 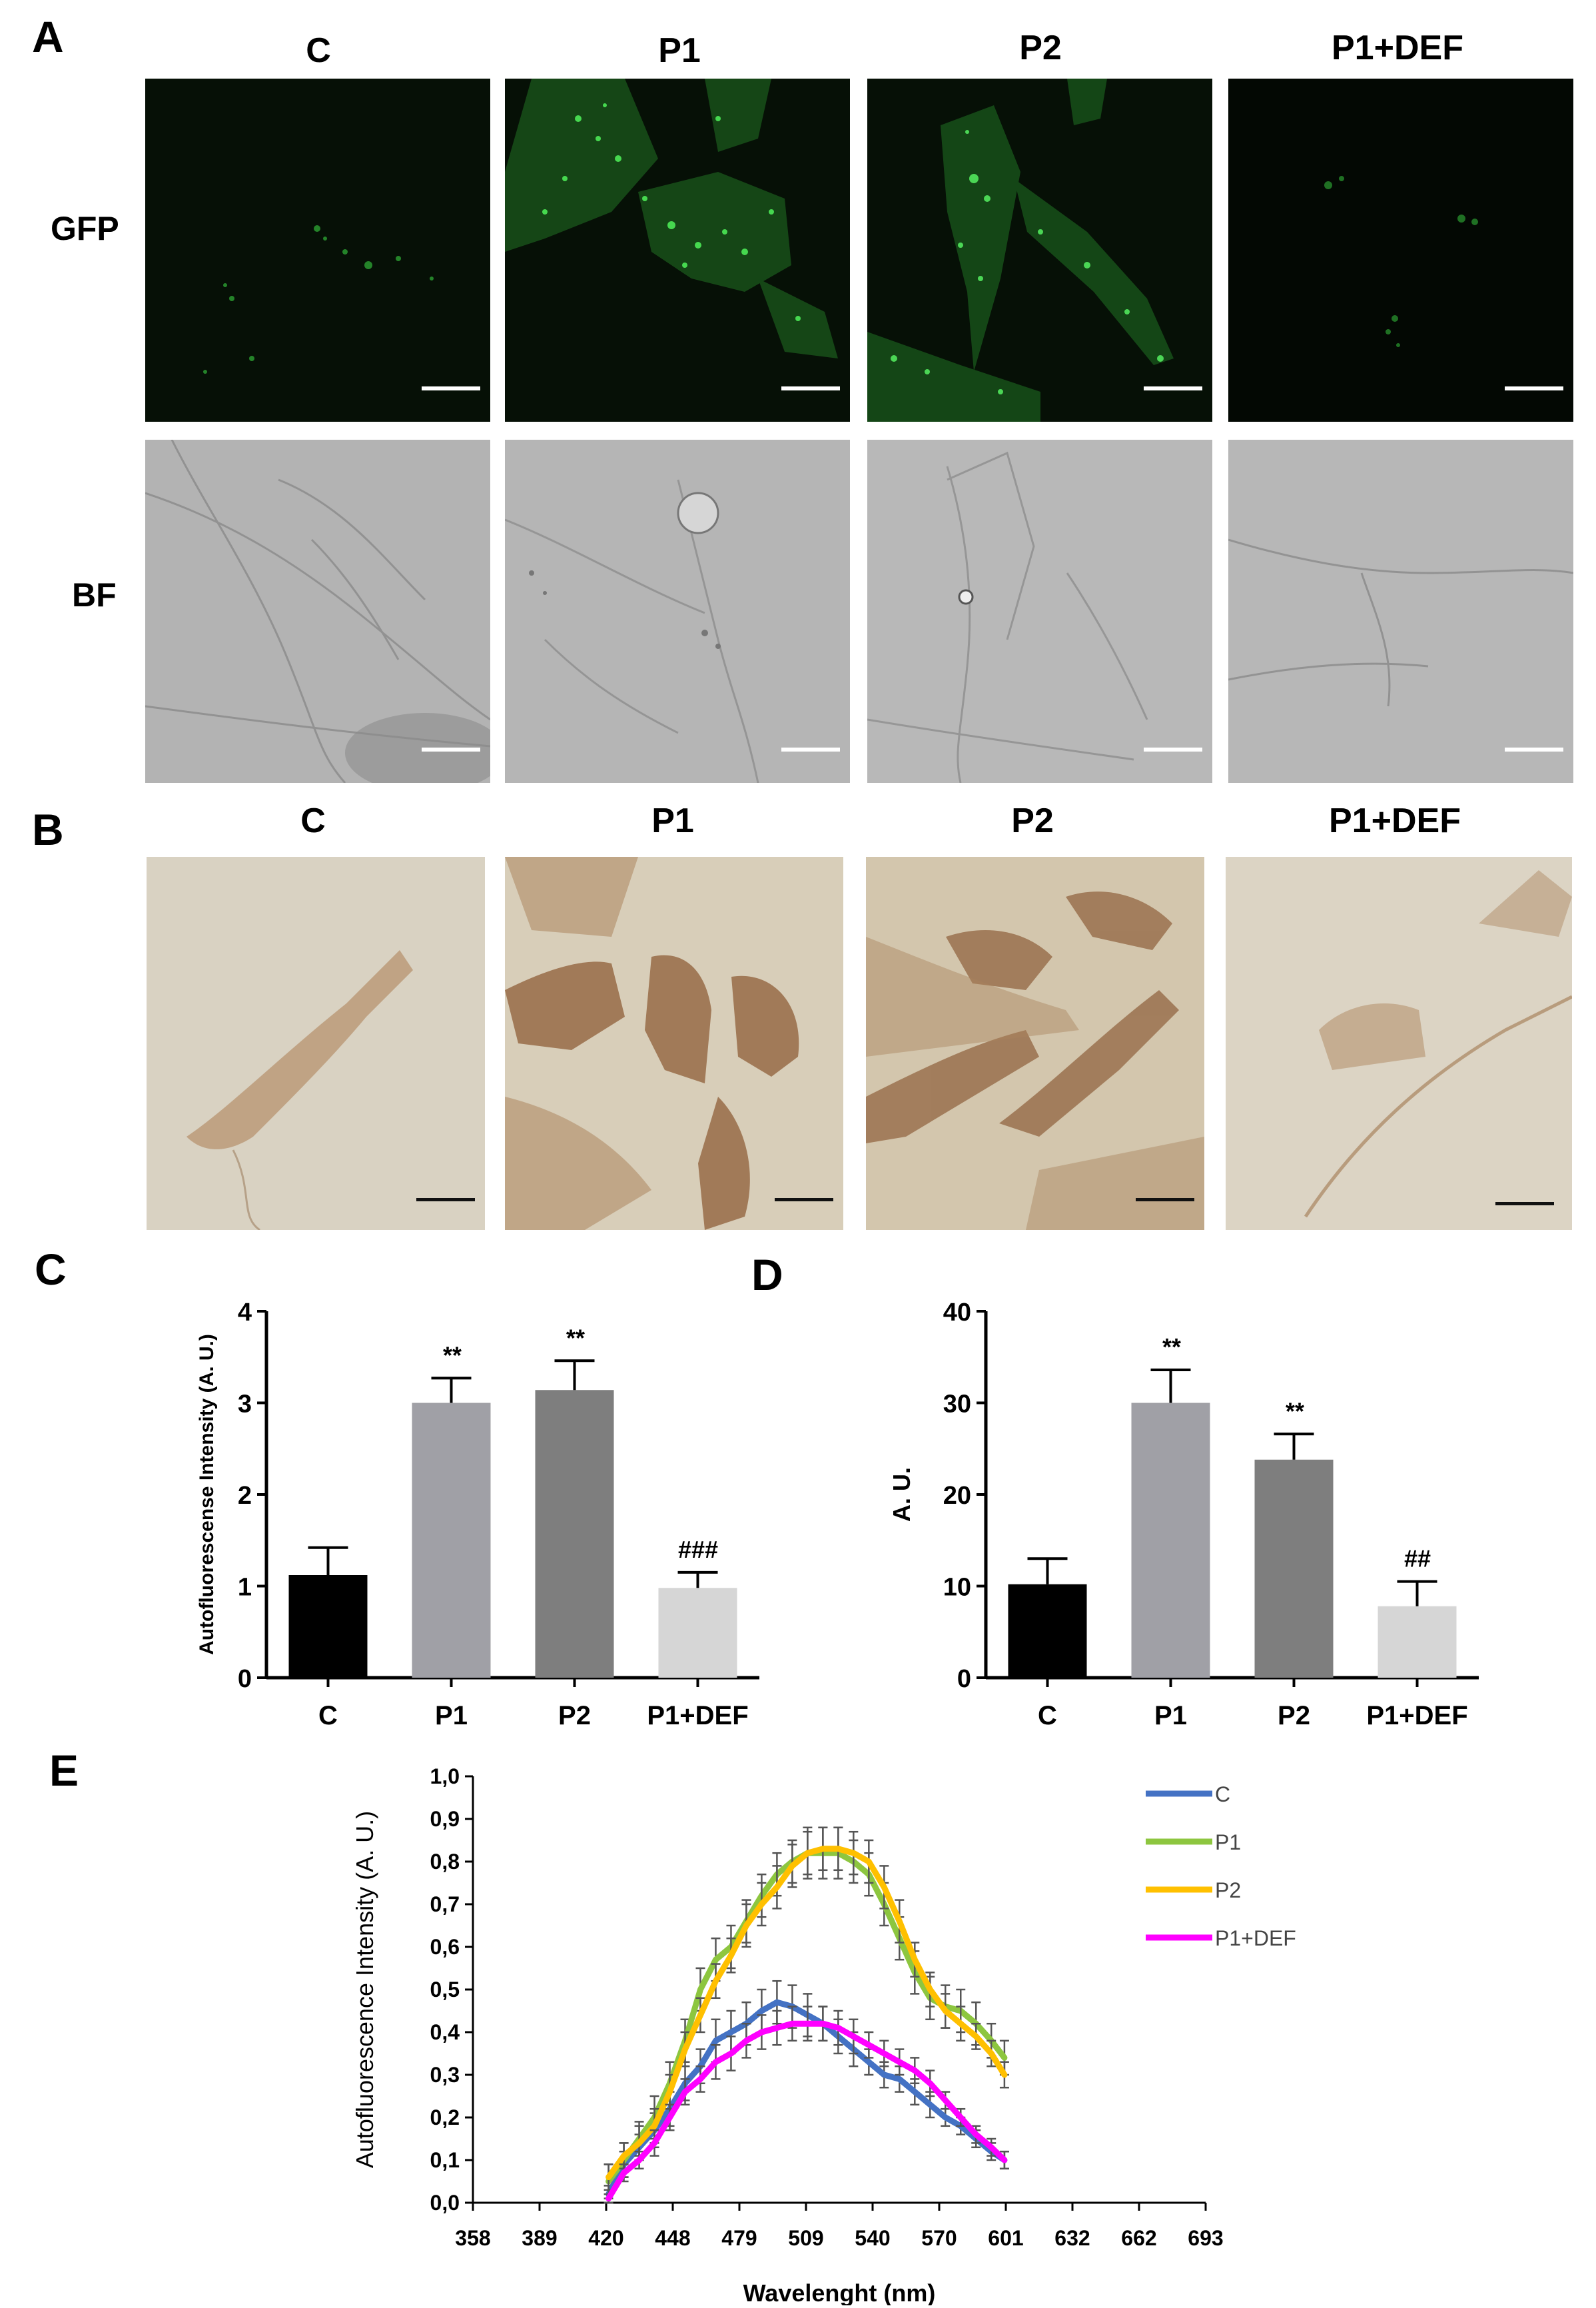 I want to click on chart-e-xtick-label: 420, so click(x=605, y=2238).